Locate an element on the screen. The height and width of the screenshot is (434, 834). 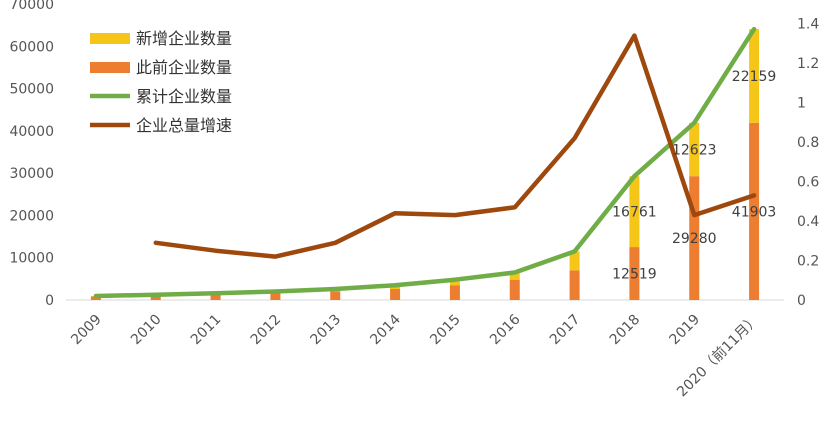
x-tick-label: 2009 is located at coordinates (86, 330).